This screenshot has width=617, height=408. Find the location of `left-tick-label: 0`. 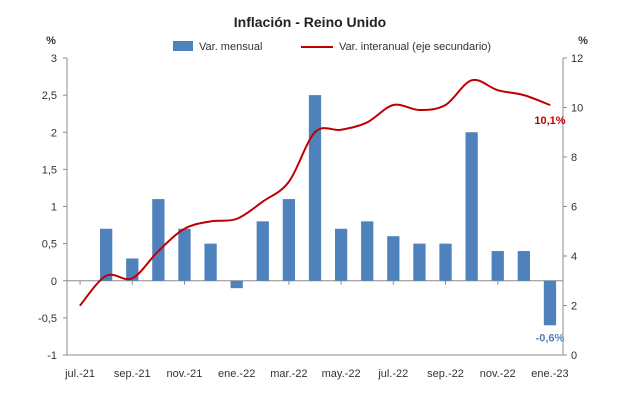

left-tick-label: 0 is located at coordinates (54, 282).